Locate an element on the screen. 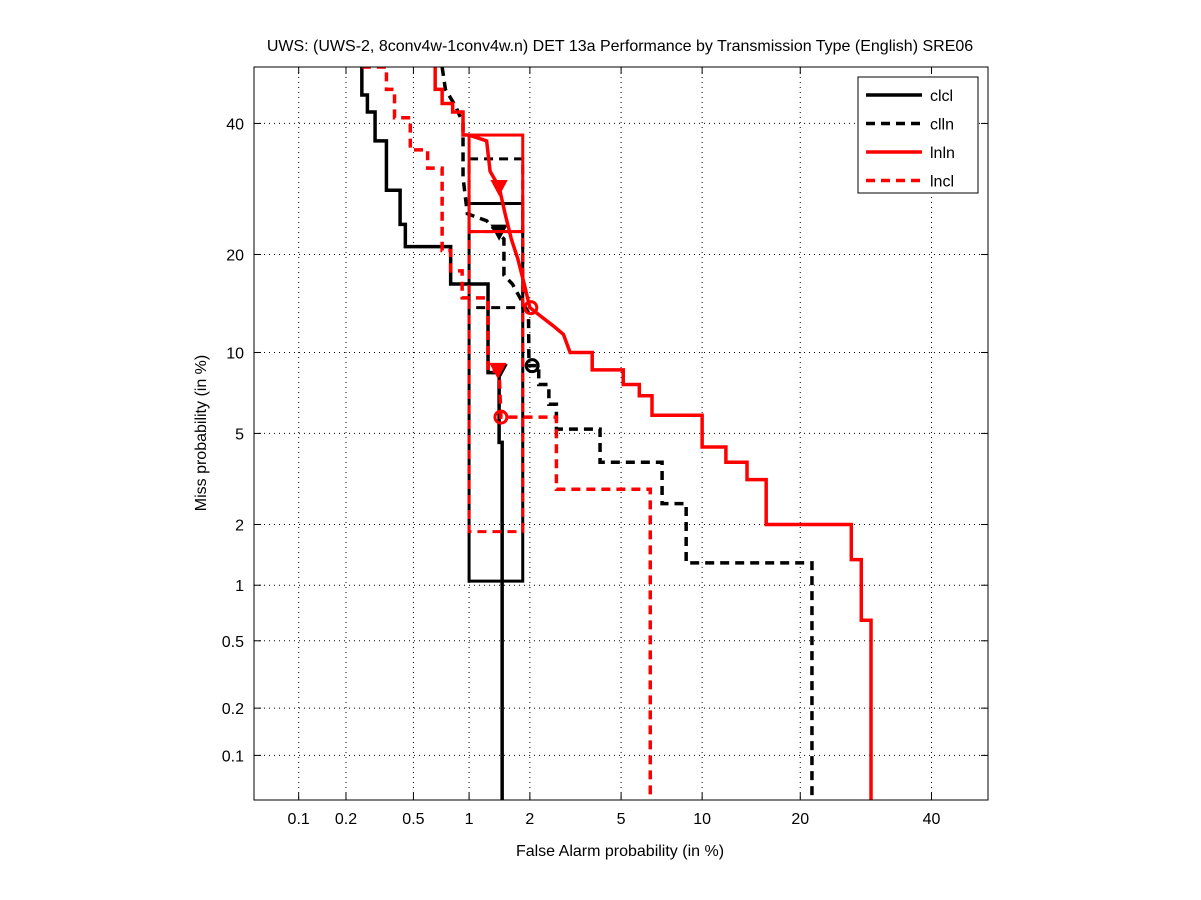 The width and height of the screenshot is (1201, 900). actual-dcf-marker-lncl is located at coordinates (498, 370).